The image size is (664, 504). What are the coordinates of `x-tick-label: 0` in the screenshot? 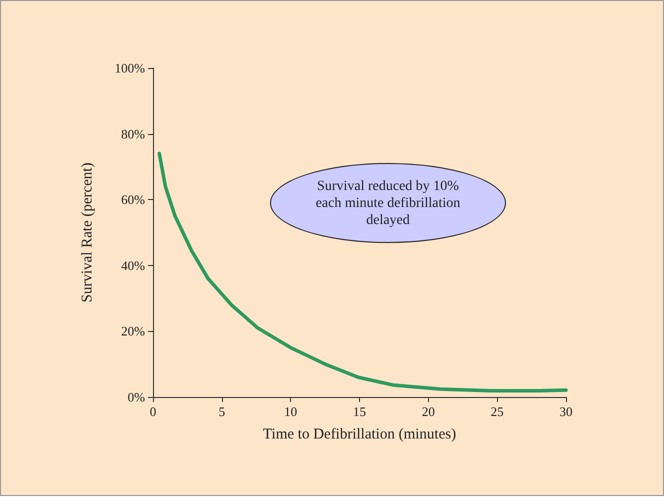 It's located at (153, 411).